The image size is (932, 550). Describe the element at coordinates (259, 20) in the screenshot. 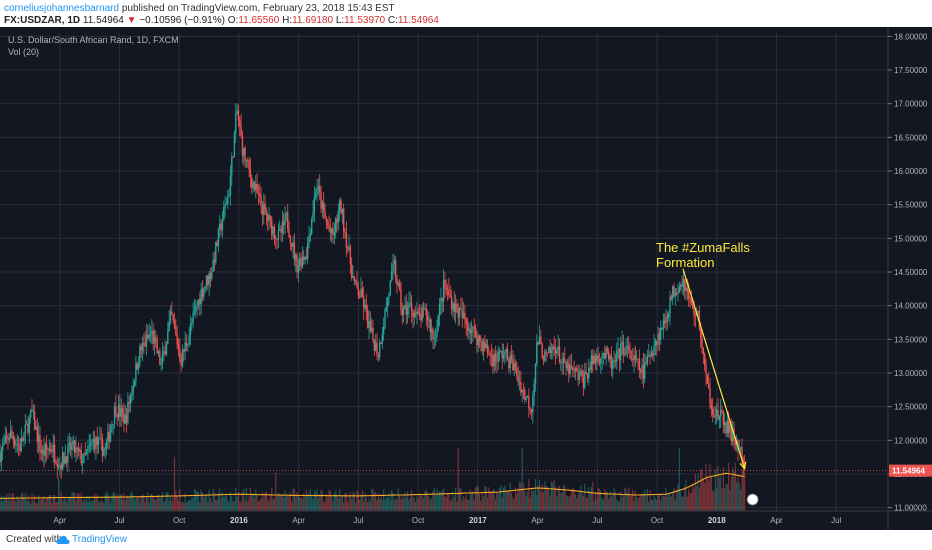

I see `open-value: 11.65560` at that location.